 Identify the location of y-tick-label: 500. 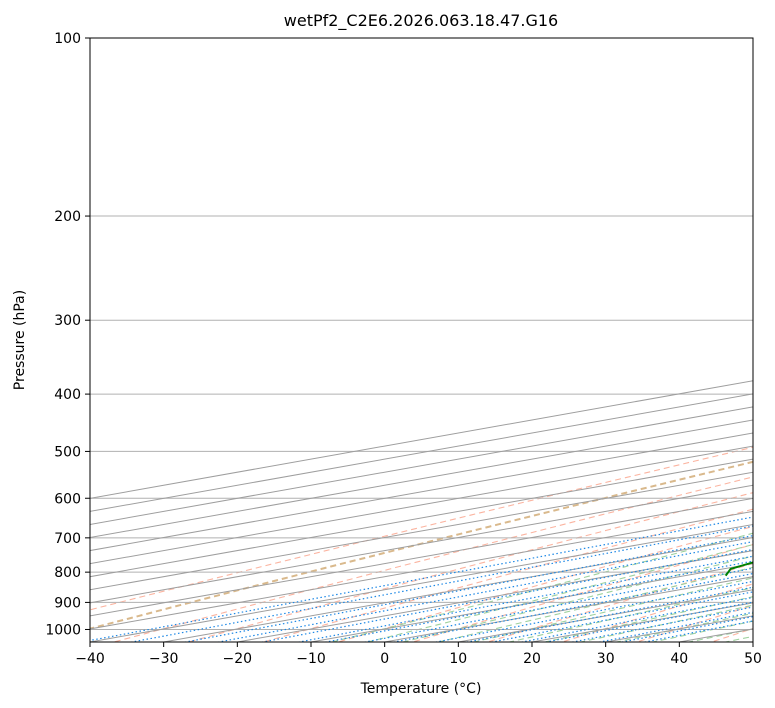
(67, 452).